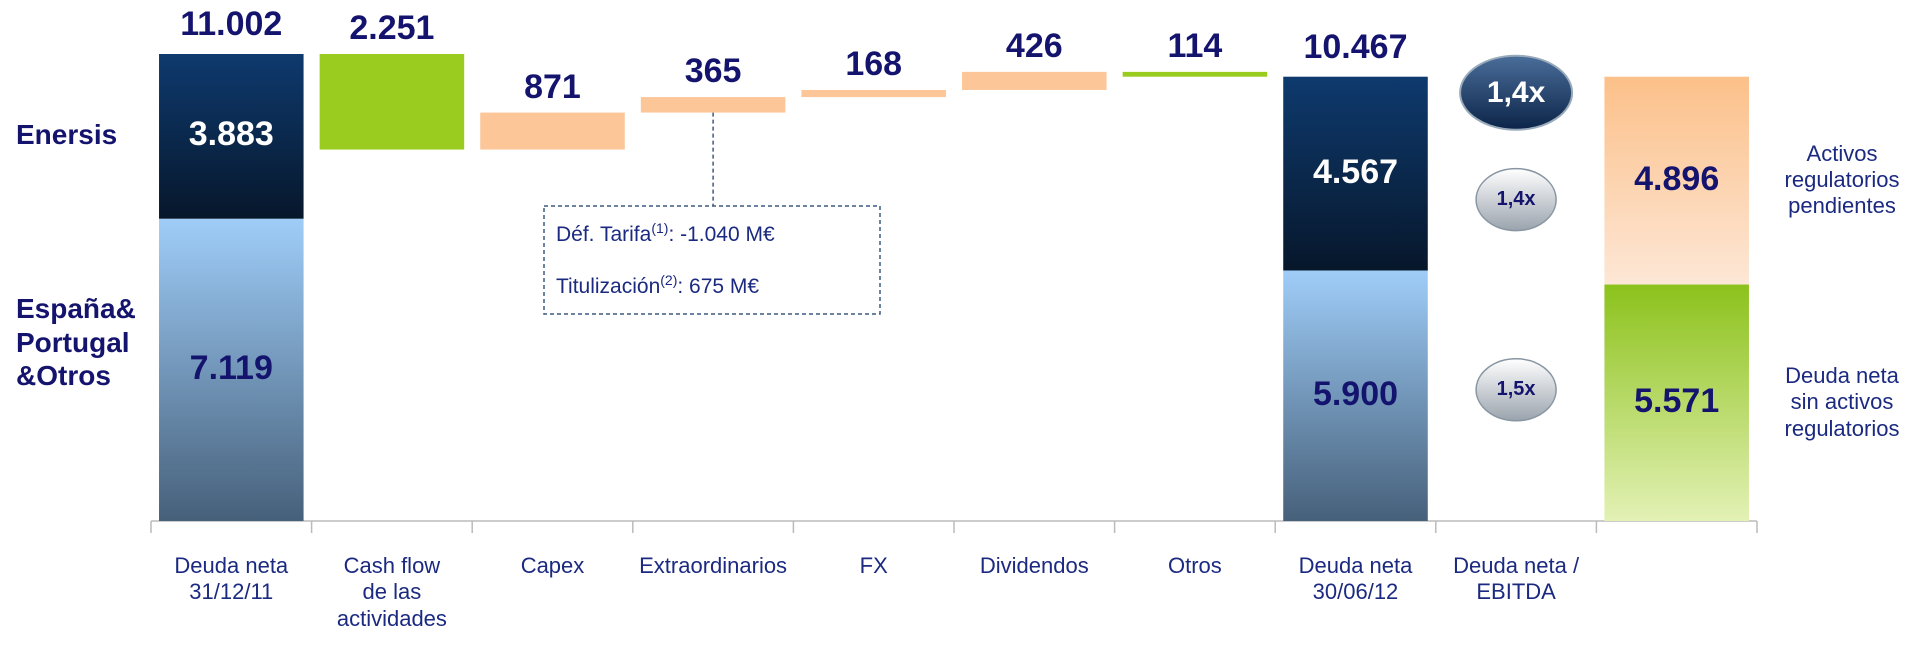 The image size is (1917, 653). I want to click on x-tick-label: Dividendos, so click(1034, 565).